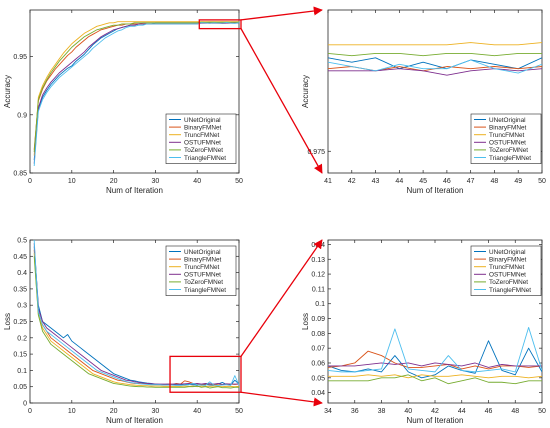 The image size is (550, 428). I want to click on y-tick-label: 0.9, so click(22, 115).